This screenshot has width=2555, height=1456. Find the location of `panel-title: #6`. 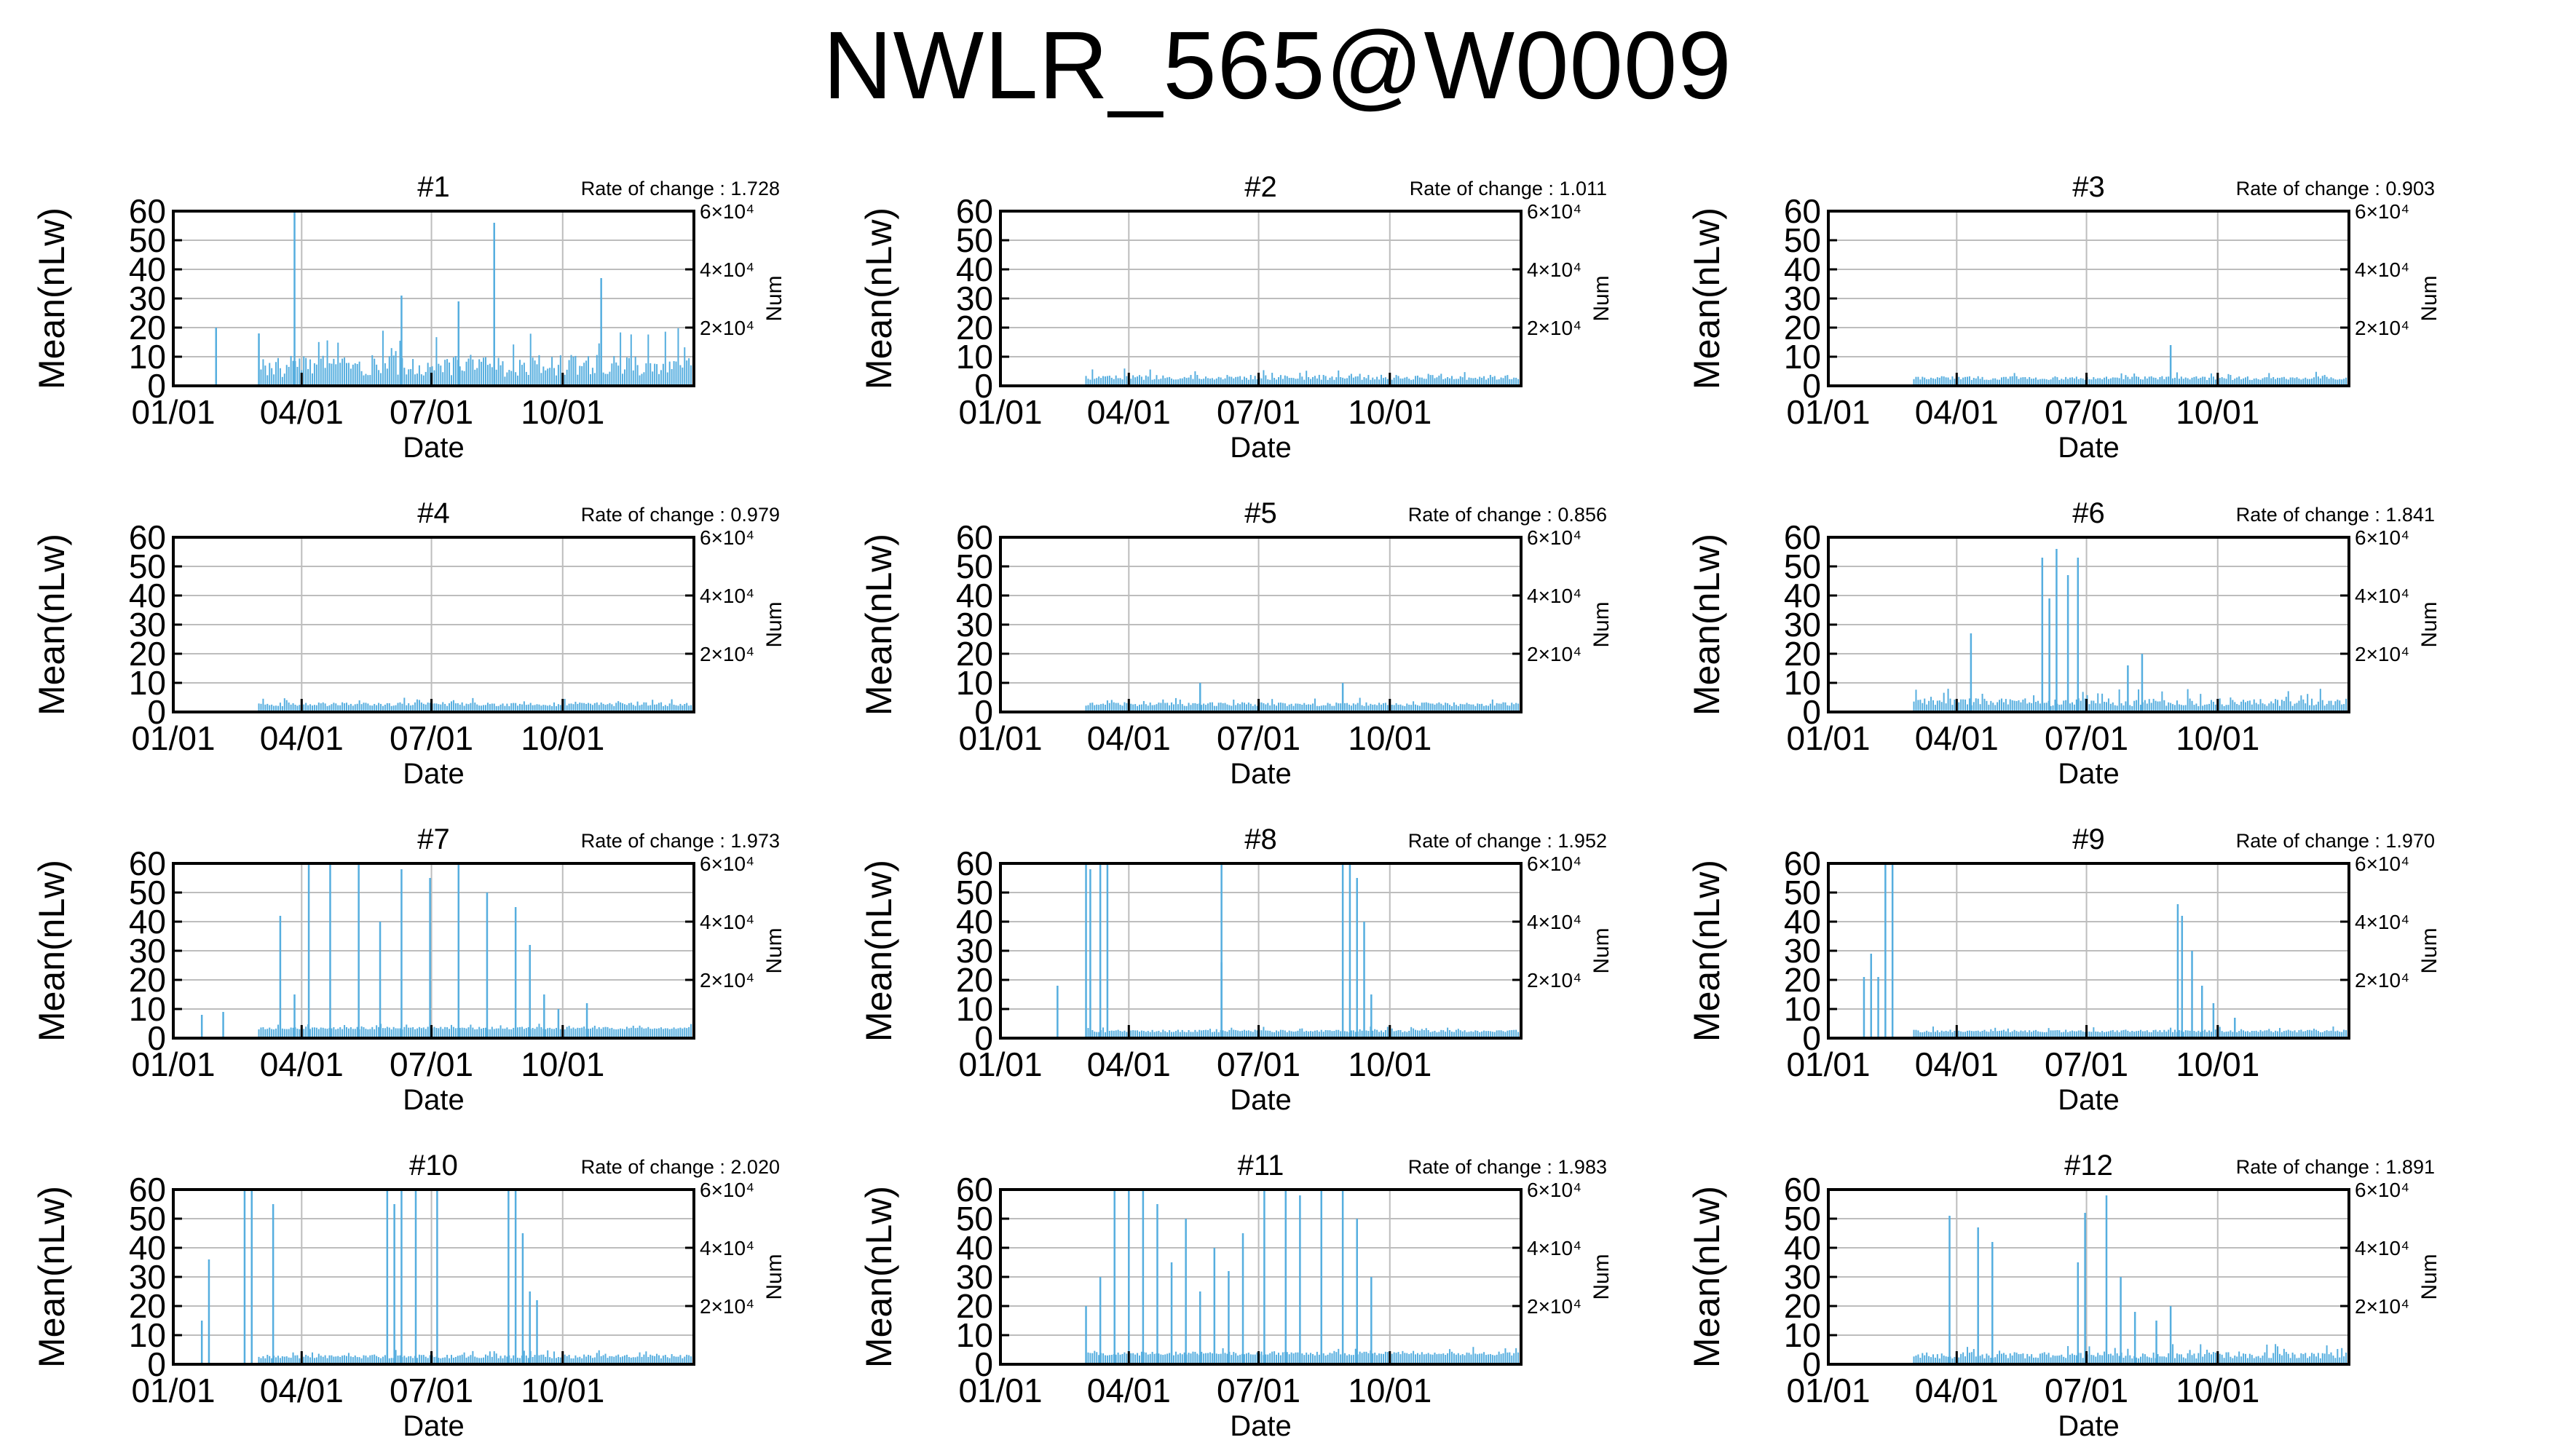

panel-title: #6 is located at coordinates (2088, 513).